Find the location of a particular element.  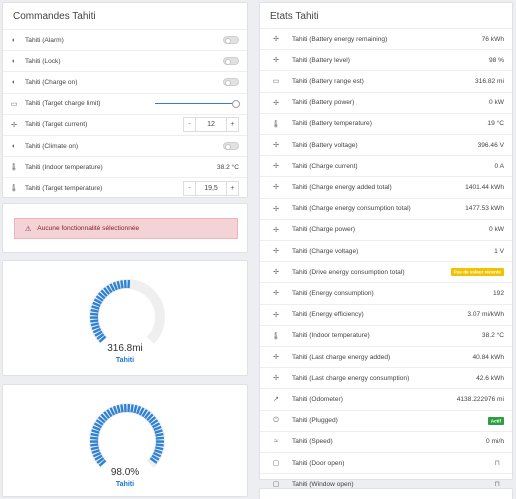

state-label: Tahiti (Battery voltage) is located at coordinates (325, 145).